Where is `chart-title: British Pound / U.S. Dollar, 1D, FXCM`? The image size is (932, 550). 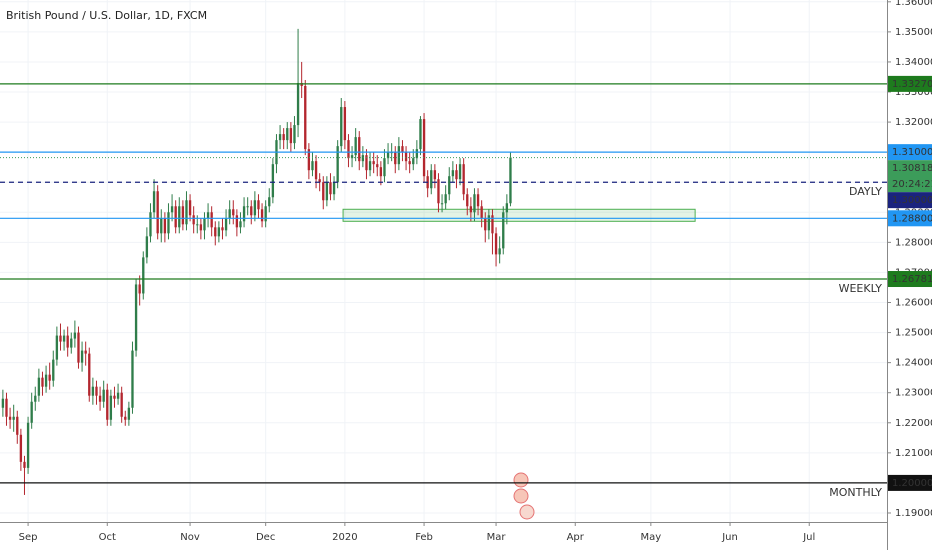
chart-title: British Pound / U.S. Dollar, 1D, FXCM is located at coordinates (106, 15).